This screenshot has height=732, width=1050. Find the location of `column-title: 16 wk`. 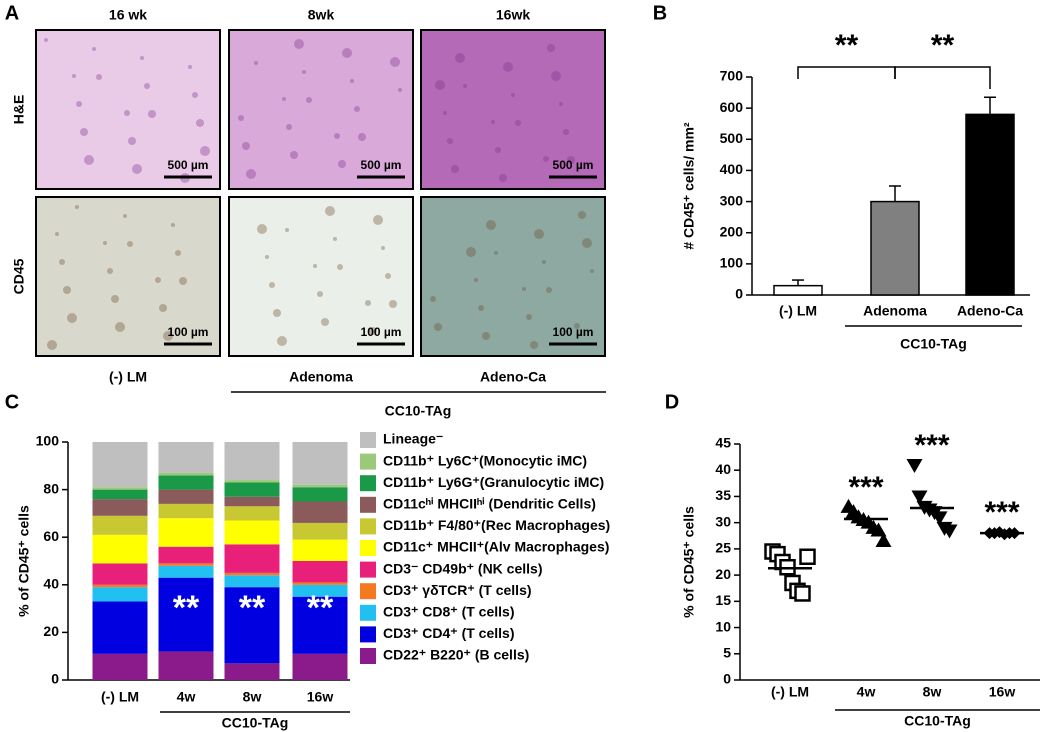

column-title: 16 wk is located at coordinates (128, 15).